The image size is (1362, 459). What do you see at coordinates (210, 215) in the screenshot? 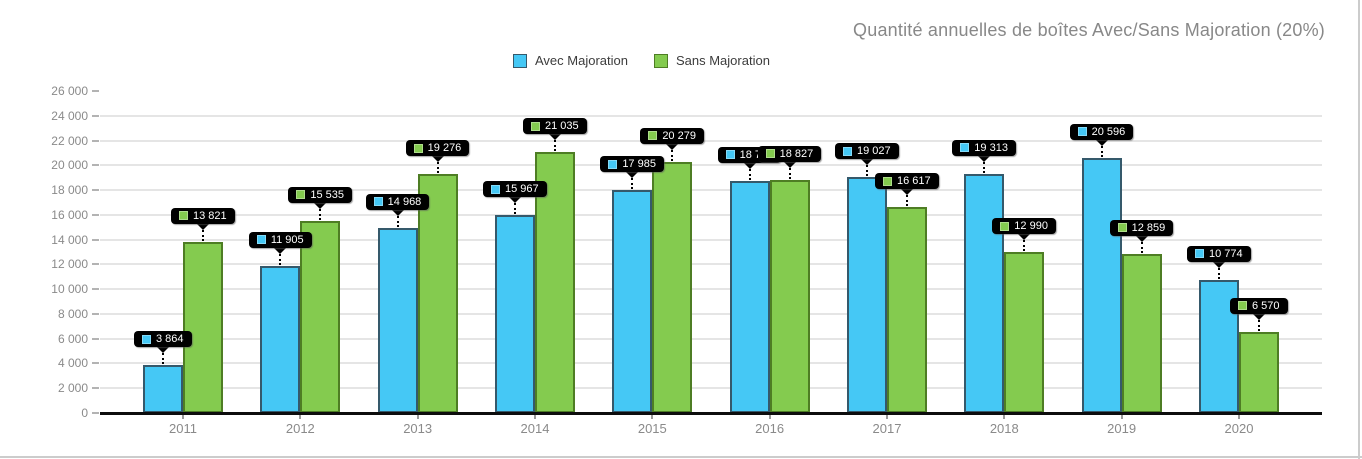
I see `tooltip-value: 13 821` at bounding box center [210, 215].